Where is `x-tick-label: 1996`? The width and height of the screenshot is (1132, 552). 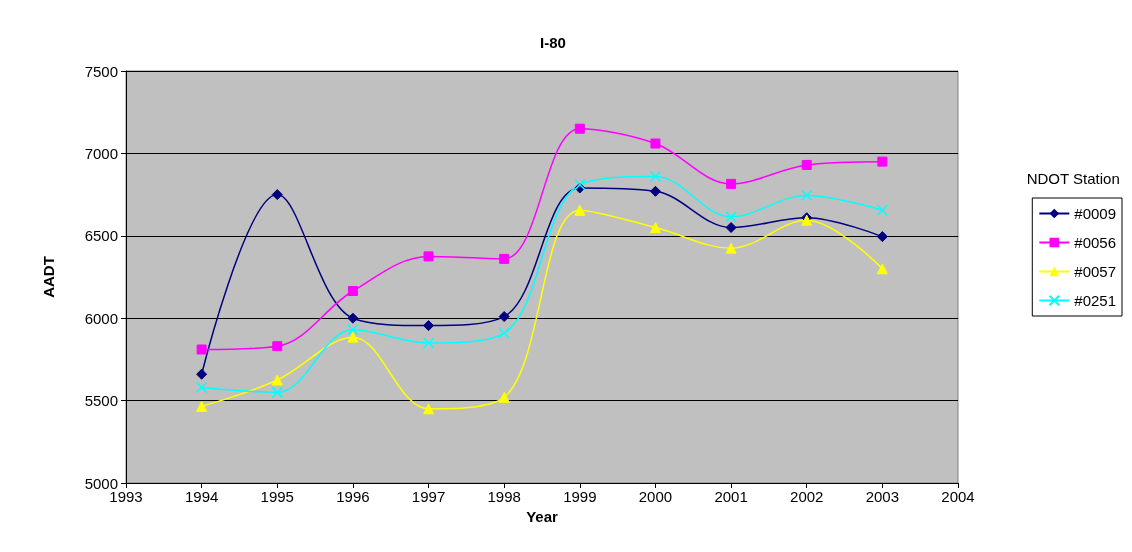
x-tick-label: 1996 is located at coordinates (353, 496).